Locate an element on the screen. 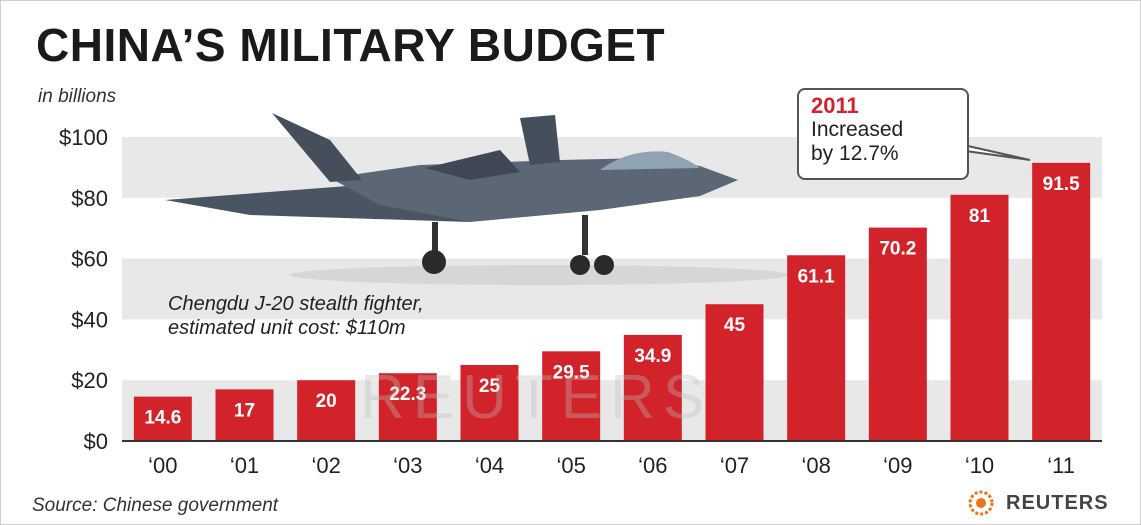 The height and width of the screenshot is (525, 1141). reuters-logo-icon is located at coordinates (981, 503).